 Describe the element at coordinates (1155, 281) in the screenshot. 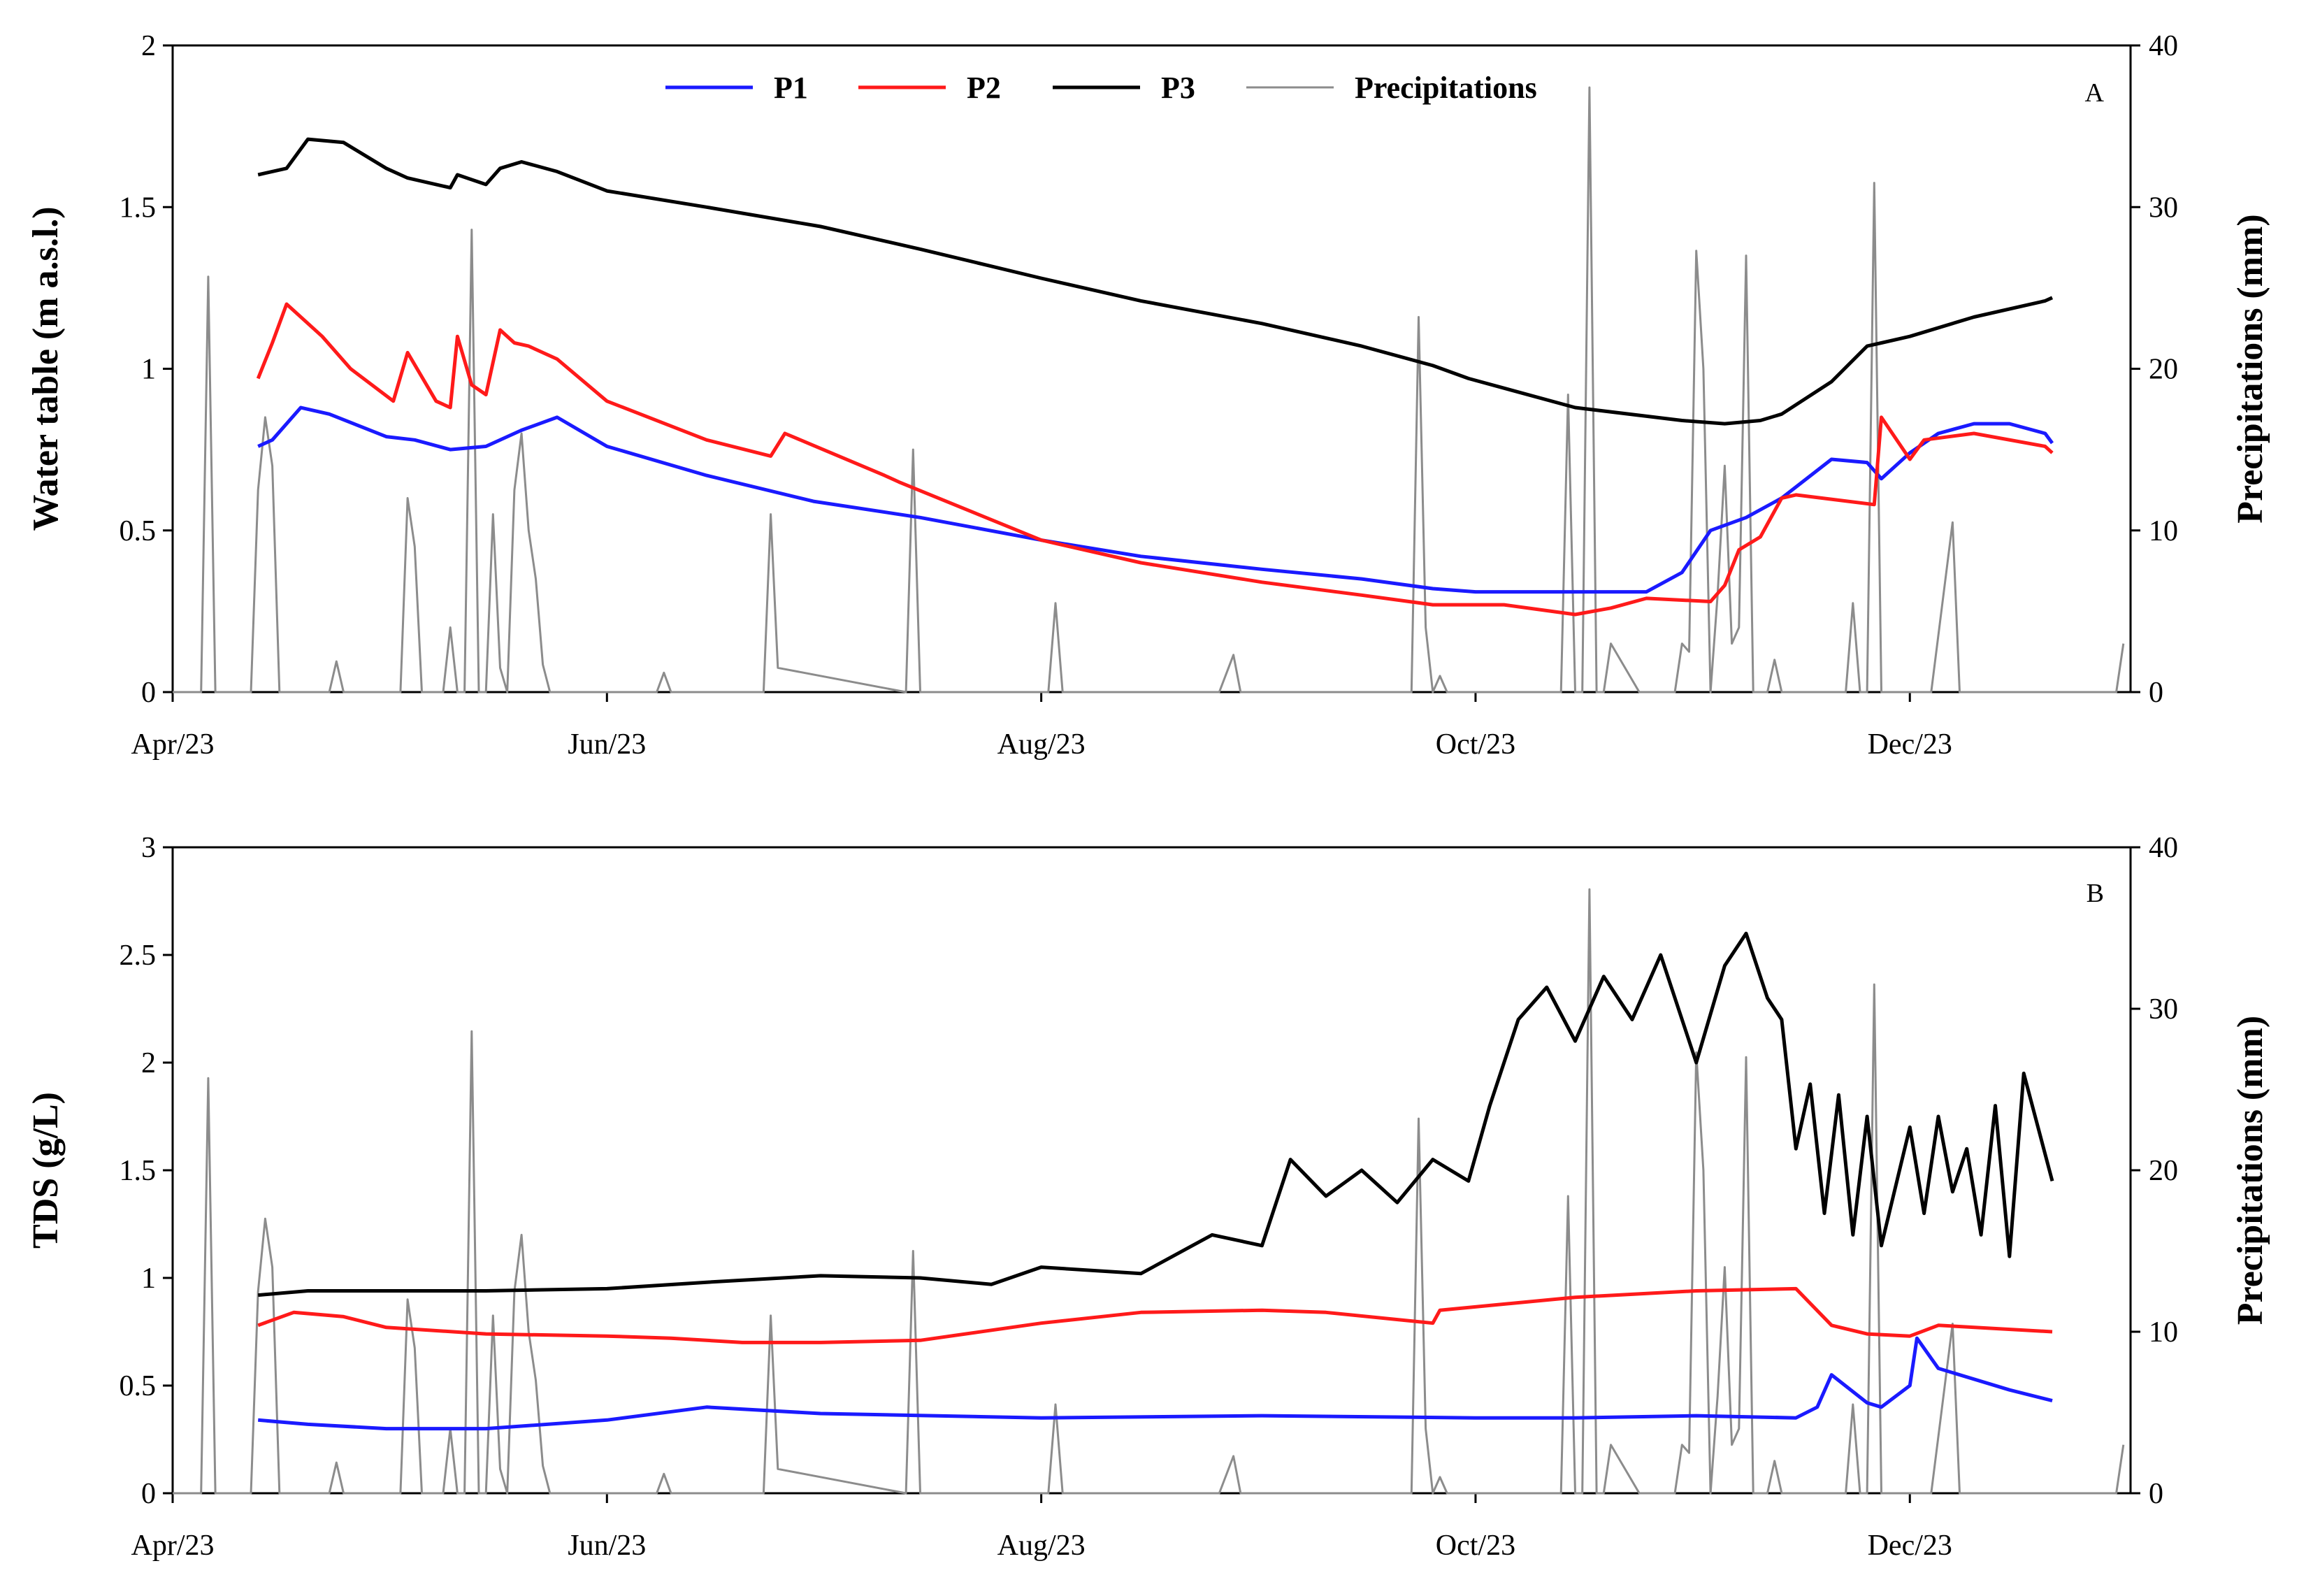

I see `series-line-p3` at that location.